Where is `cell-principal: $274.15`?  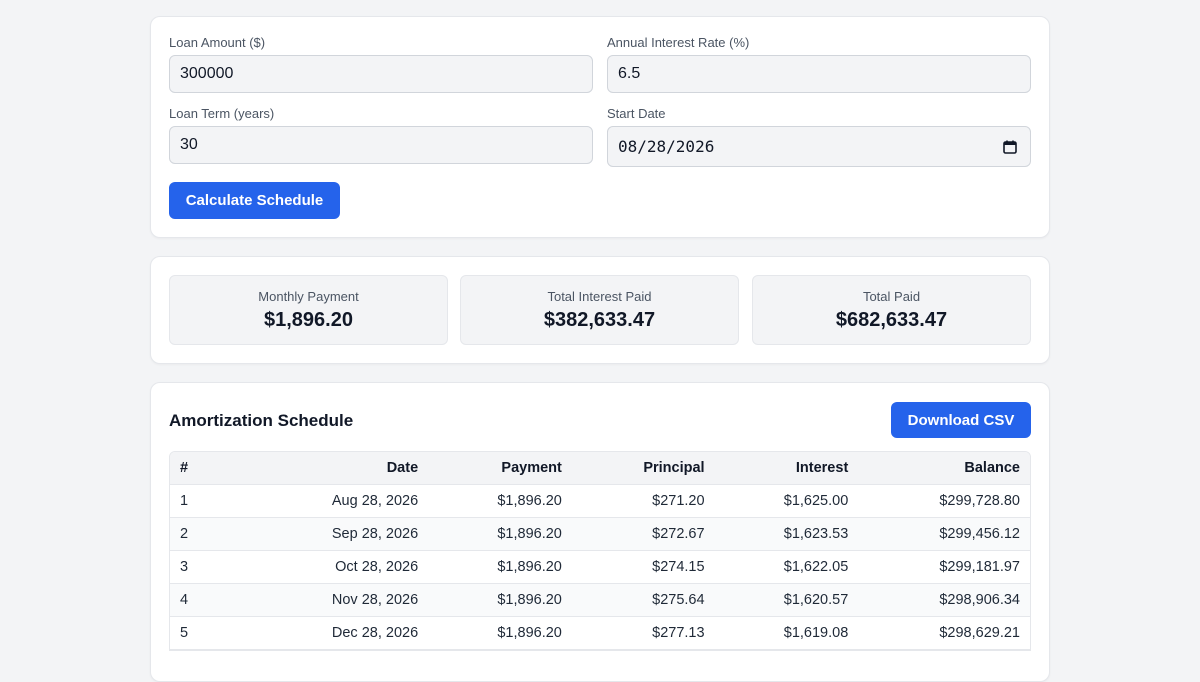 cell-principal: $274.15 is located at coordinates (643, 567).